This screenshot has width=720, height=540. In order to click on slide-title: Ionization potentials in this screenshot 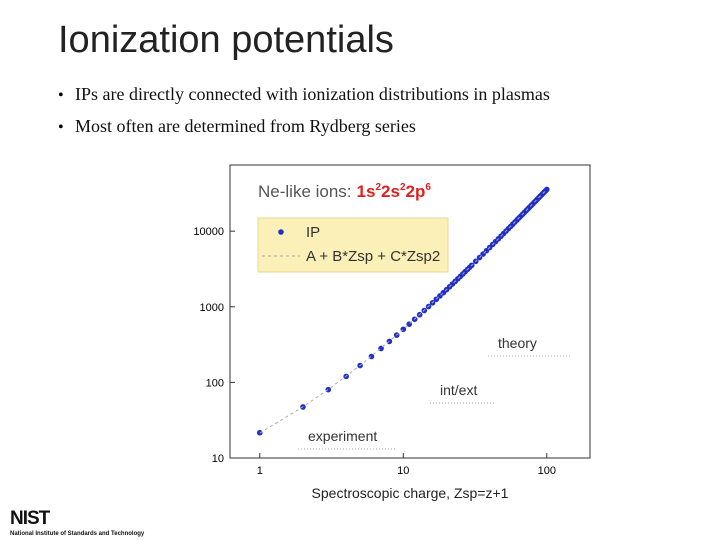, I will do `click(226, 40)`.